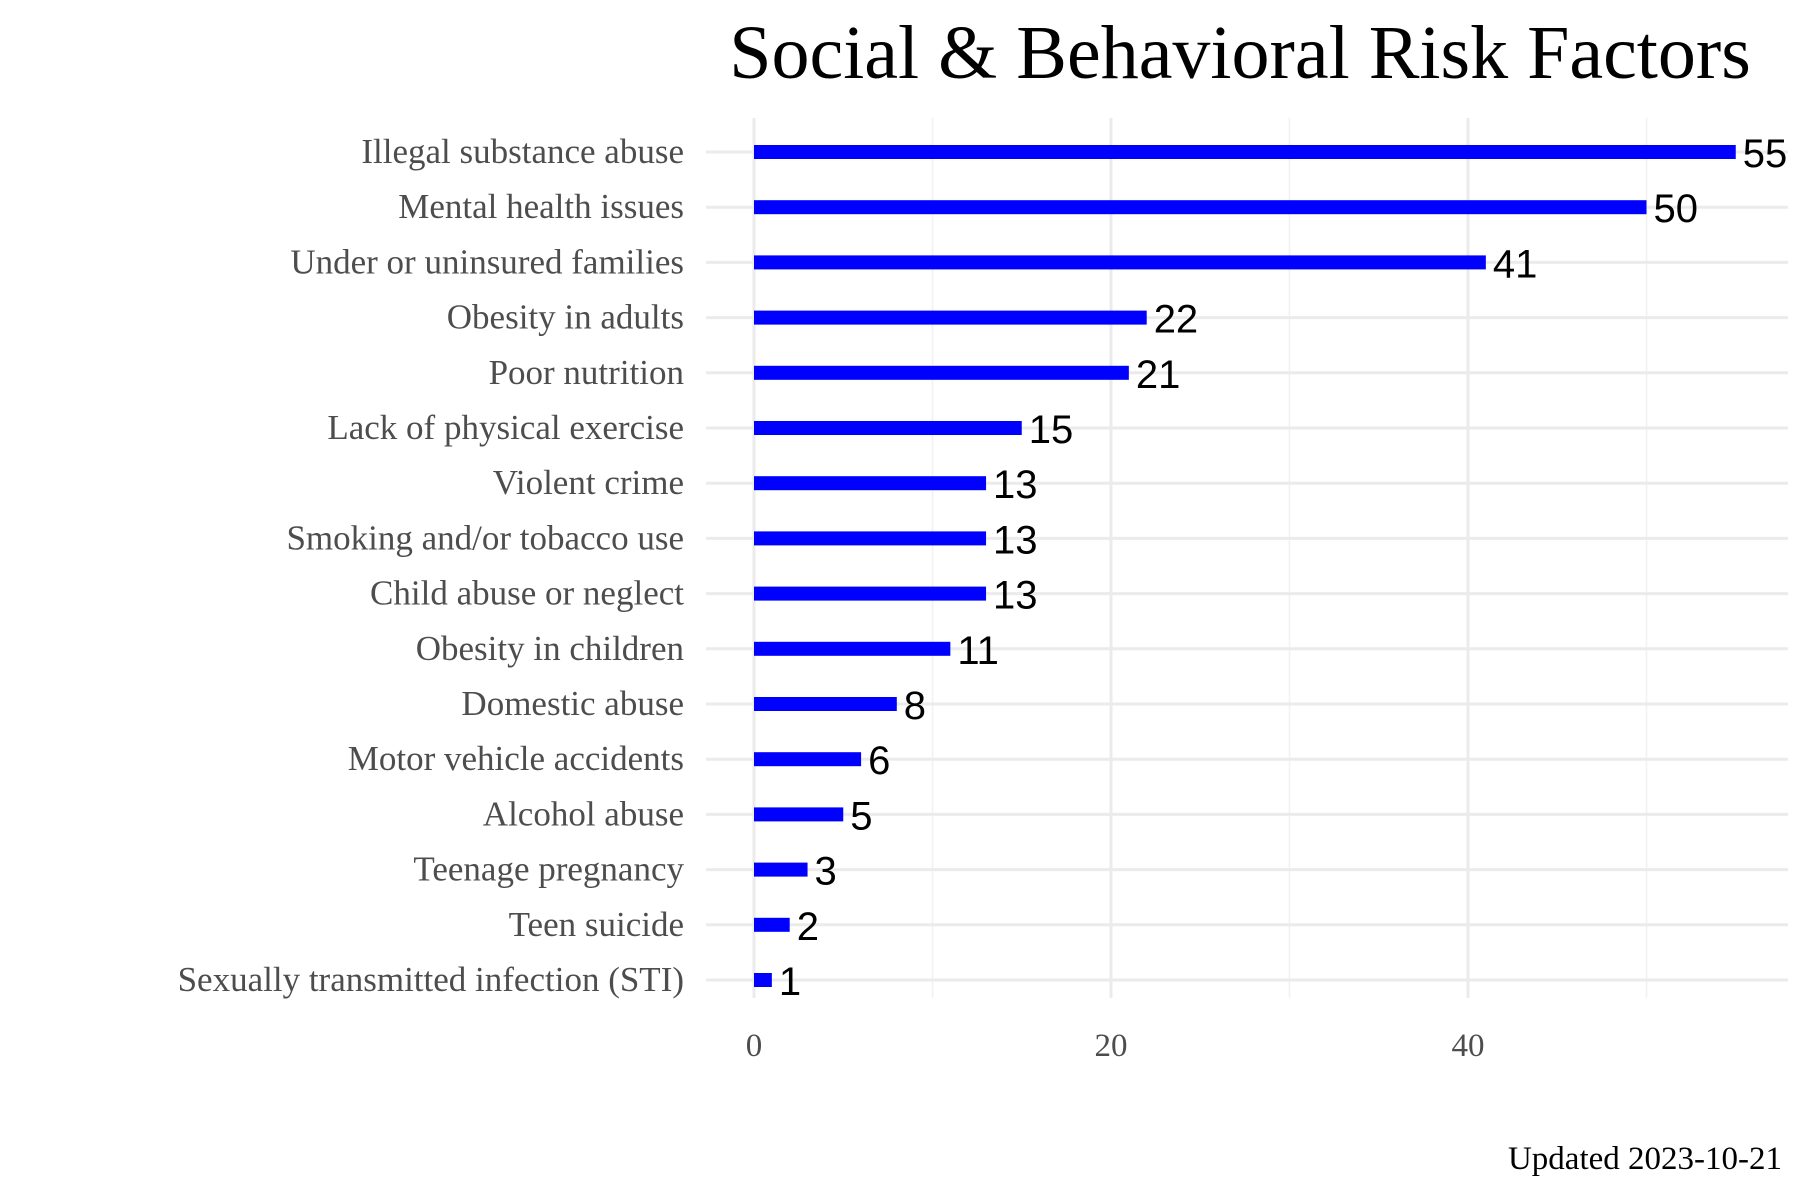  Describe the element at coordinates (522, 151) in the screenshot. I see `category-label: Illegal substance abuse` at that location.